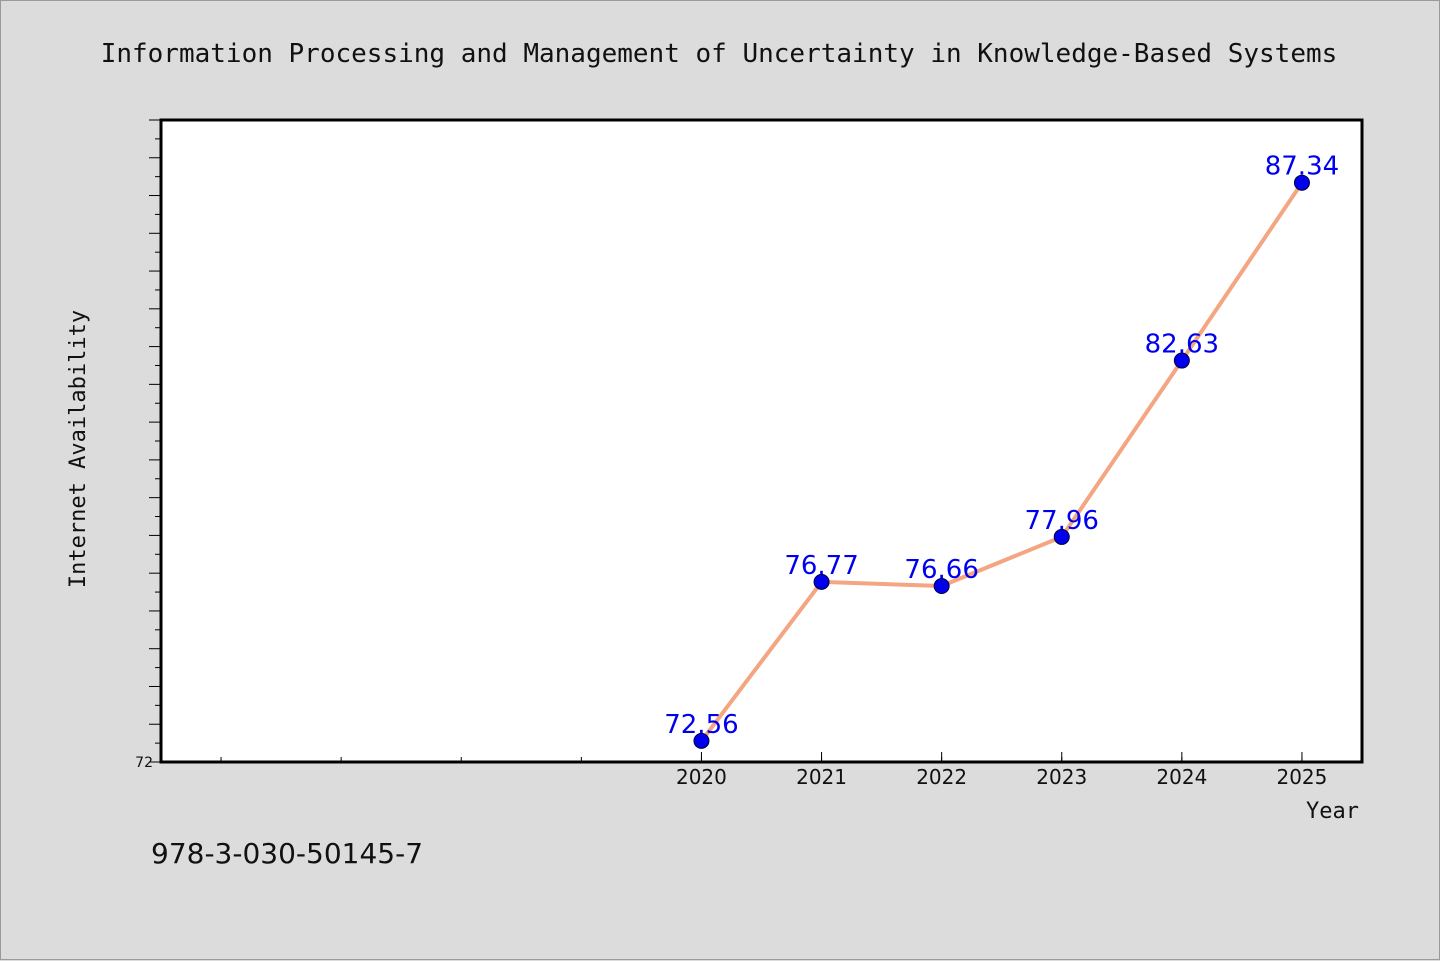 The height and width of the screenshot is (961, 1440). I want to click on isbn-text: 978-3-030-50145-7, so click(287, 853).